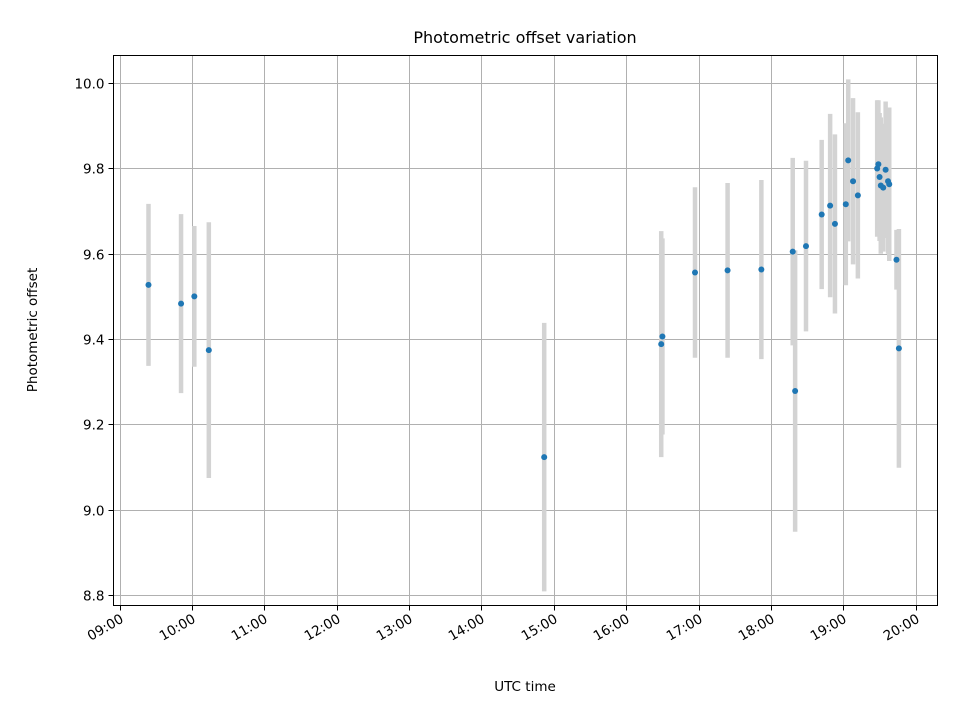  What do you see at coordinates (757, 627) in the screenshot?
I see `x-tick-label: 18:00` at bounding box center [757, 627].